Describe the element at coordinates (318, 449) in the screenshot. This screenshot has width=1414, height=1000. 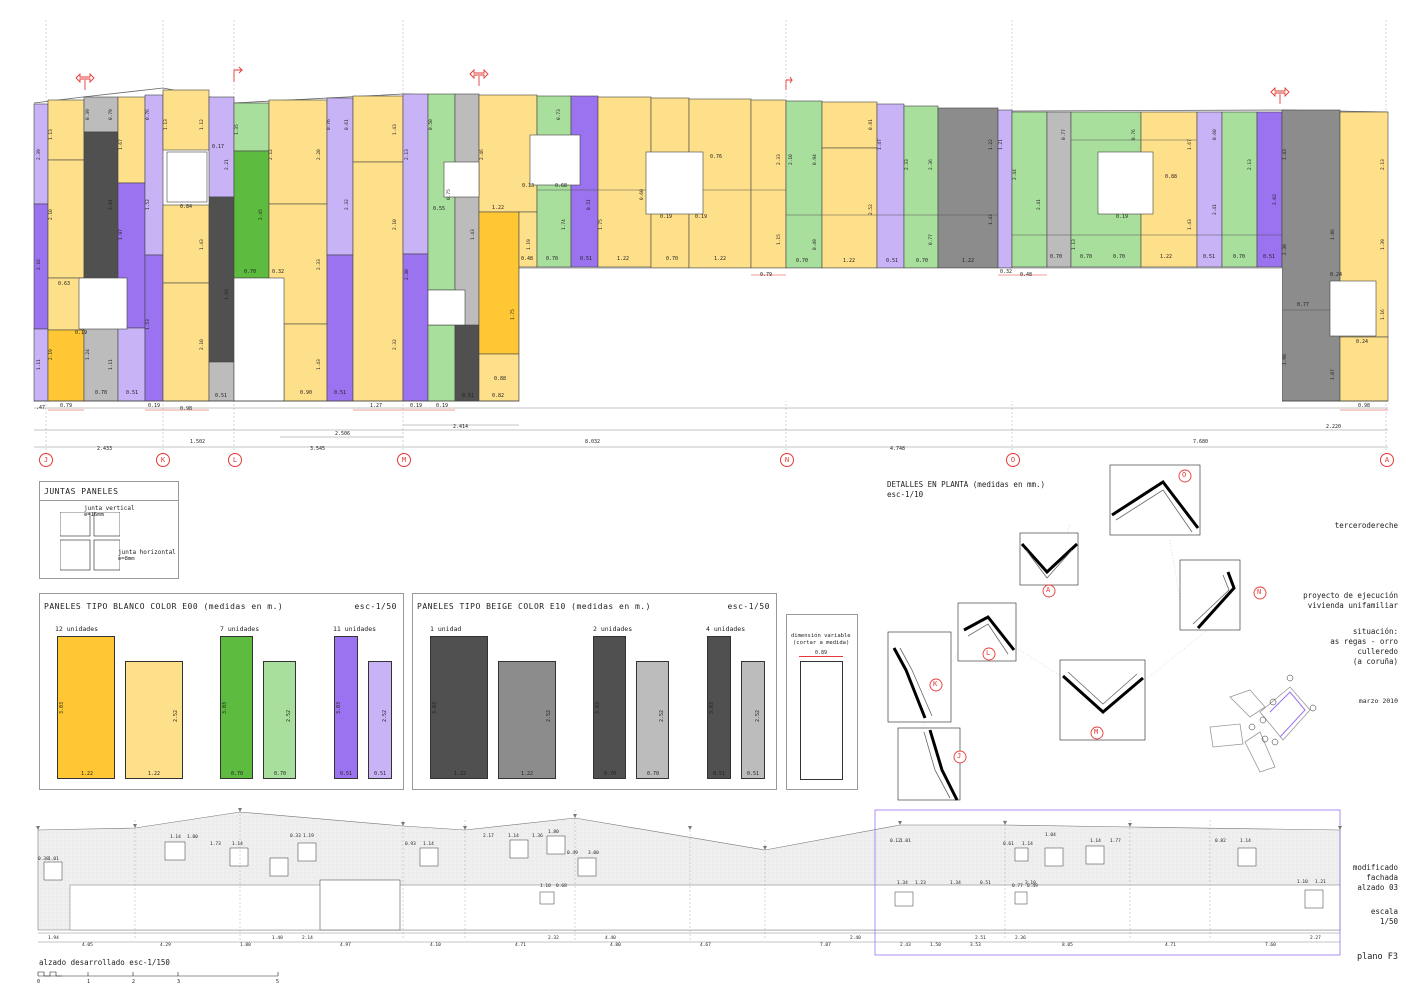
I see `dim-label: 3.545` at that location.